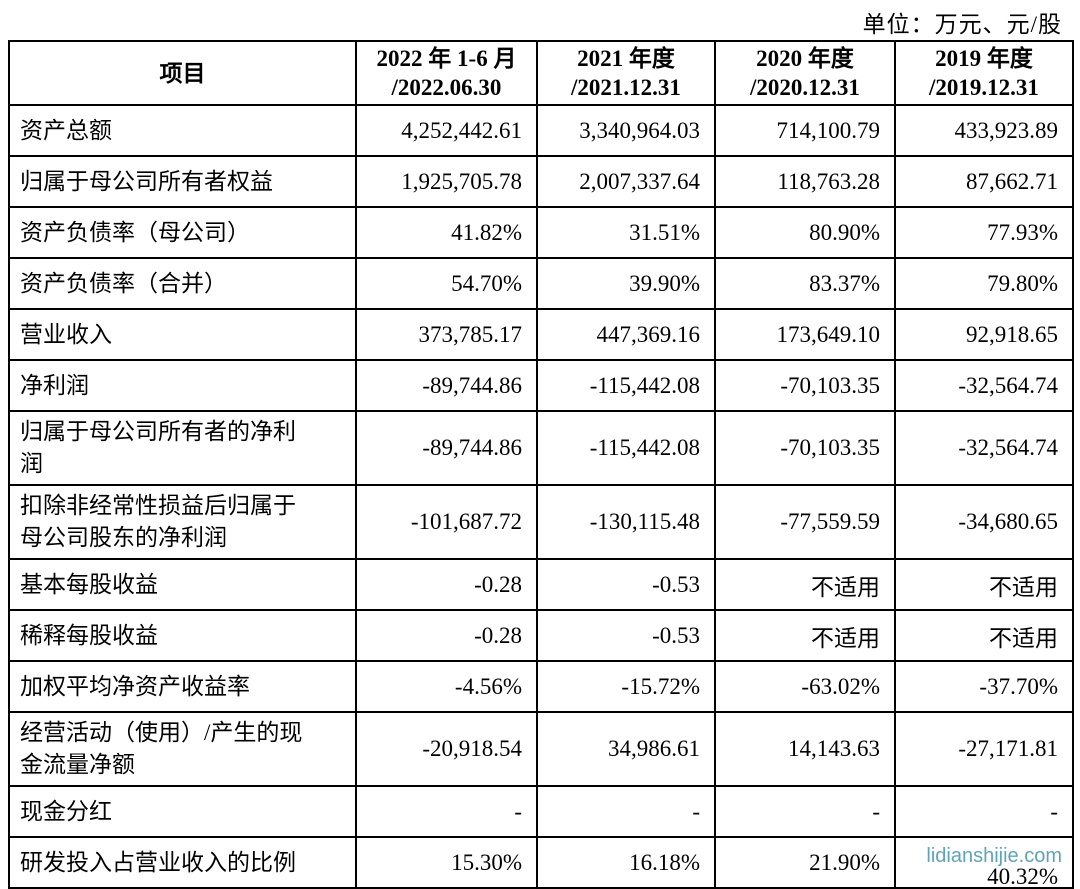 This screenshot has height=889, width=1080. What do you see at coordinates (446, 232) in the screenshot?
I see `value-cell: 41.82%` at bounding box center [446, 232].